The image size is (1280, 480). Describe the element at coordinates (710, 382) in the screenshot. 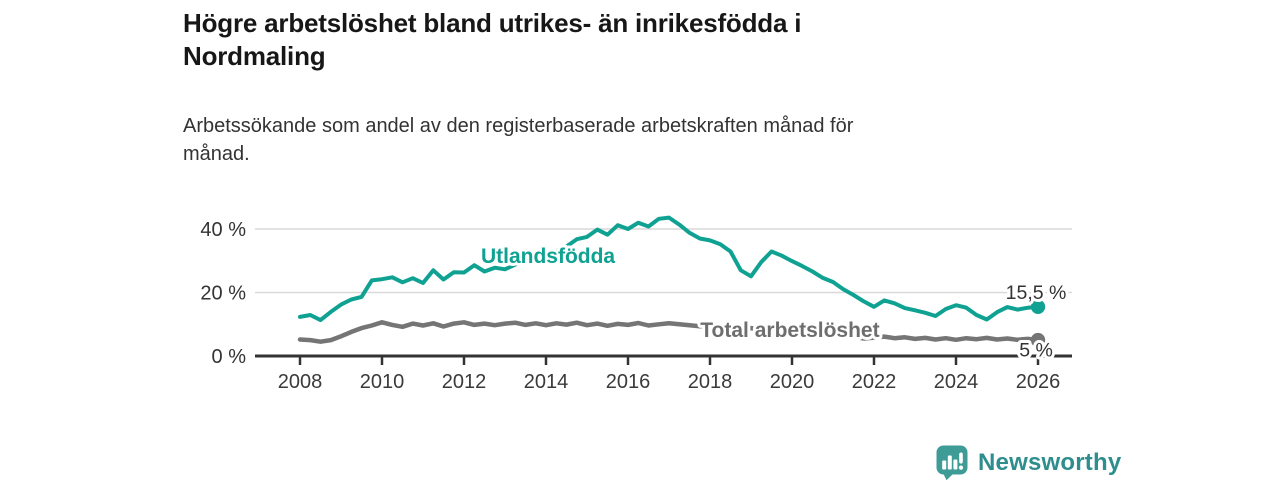

I see `x-axis-label: 2018` at that location.